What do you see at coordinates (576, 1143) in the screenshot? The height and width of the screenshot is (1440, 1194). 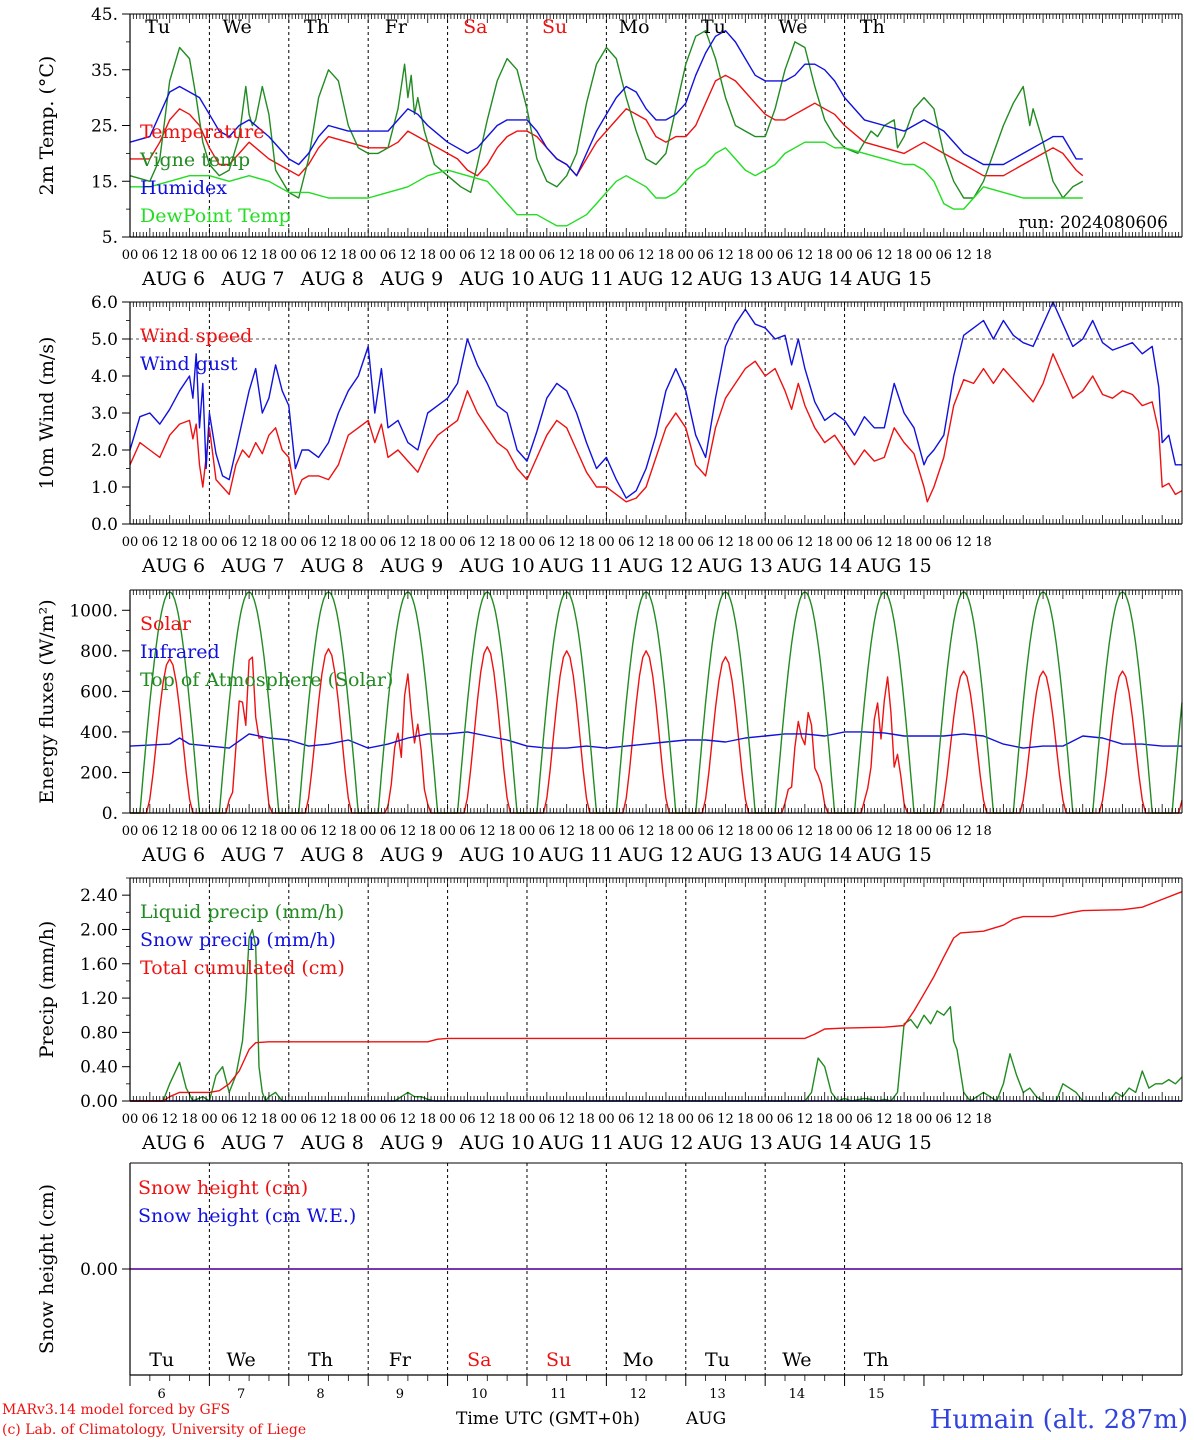 I see `date-label: AUG 11` at bounding box center [576, 1143].